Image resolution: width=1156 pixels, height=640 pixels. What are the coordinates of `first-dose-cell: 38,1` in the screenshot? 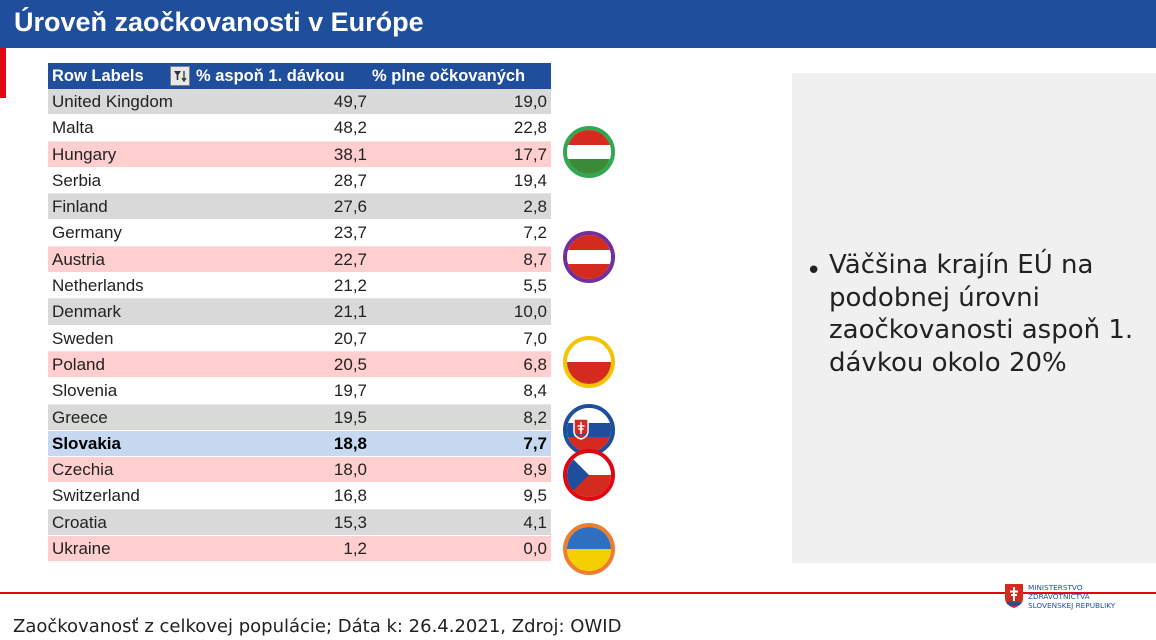 It's located at (350, 154).